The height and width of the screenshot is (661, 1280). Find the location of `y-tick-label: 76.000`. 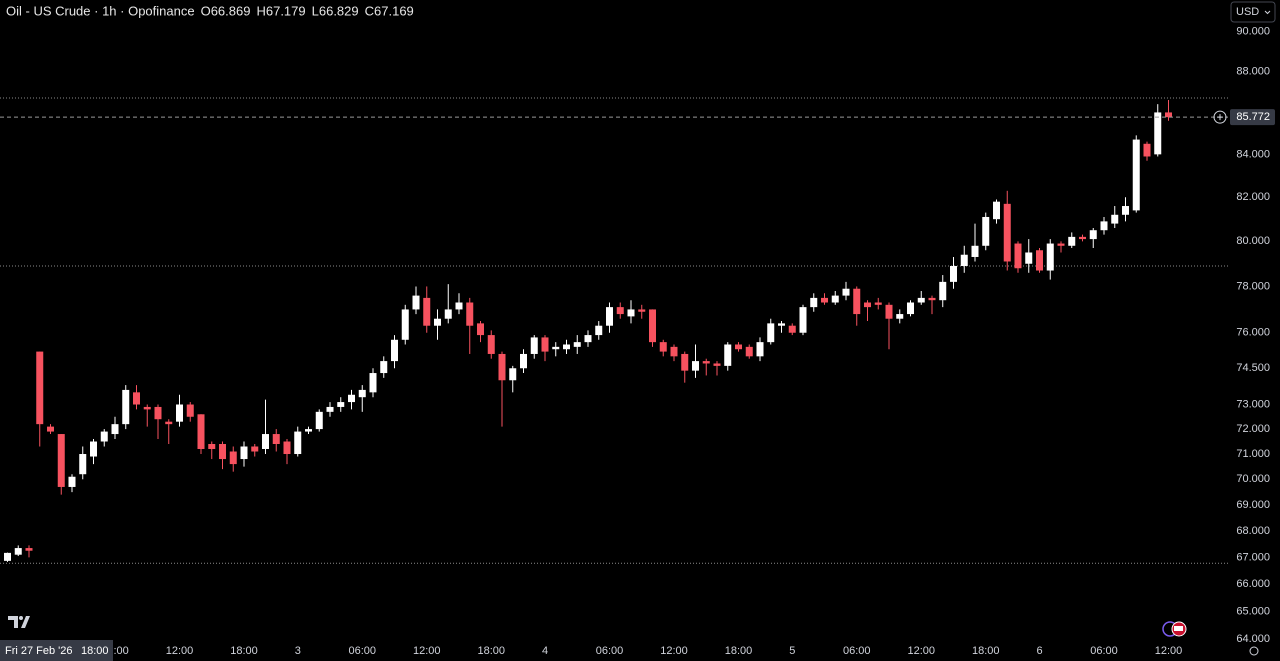

y-tick-label: 76.000 is located at coordinates (1253, 333).